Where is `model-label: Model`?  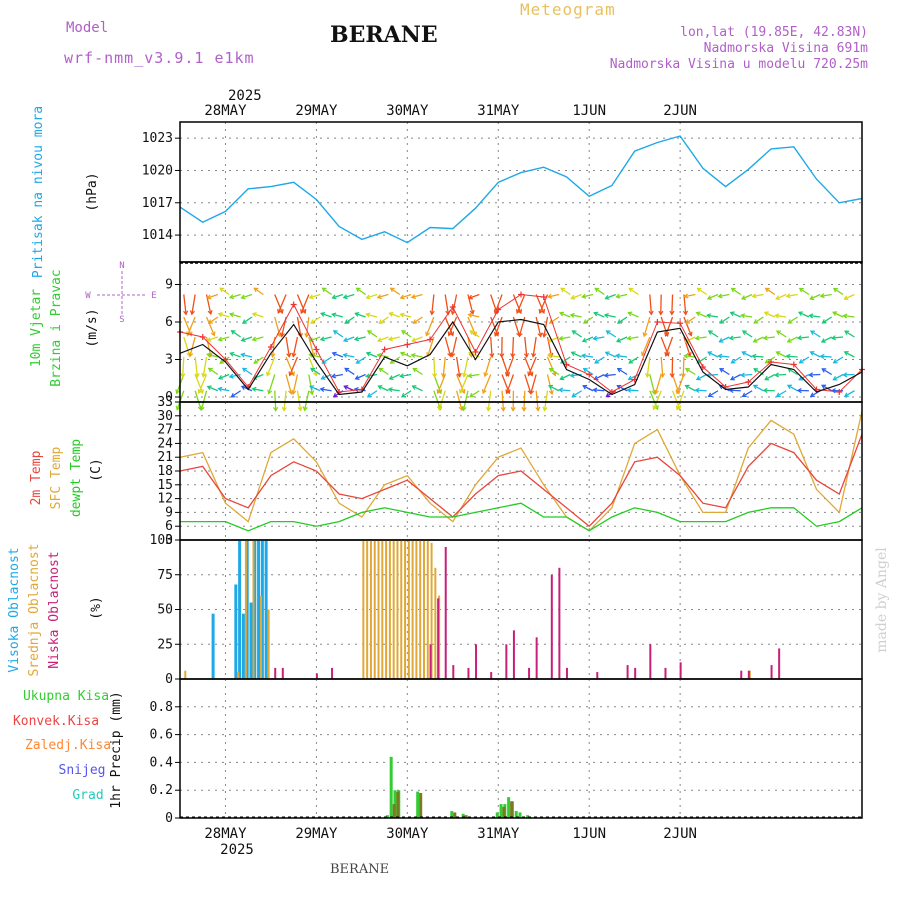
model-label: Model is located at coordinates (87, 28).